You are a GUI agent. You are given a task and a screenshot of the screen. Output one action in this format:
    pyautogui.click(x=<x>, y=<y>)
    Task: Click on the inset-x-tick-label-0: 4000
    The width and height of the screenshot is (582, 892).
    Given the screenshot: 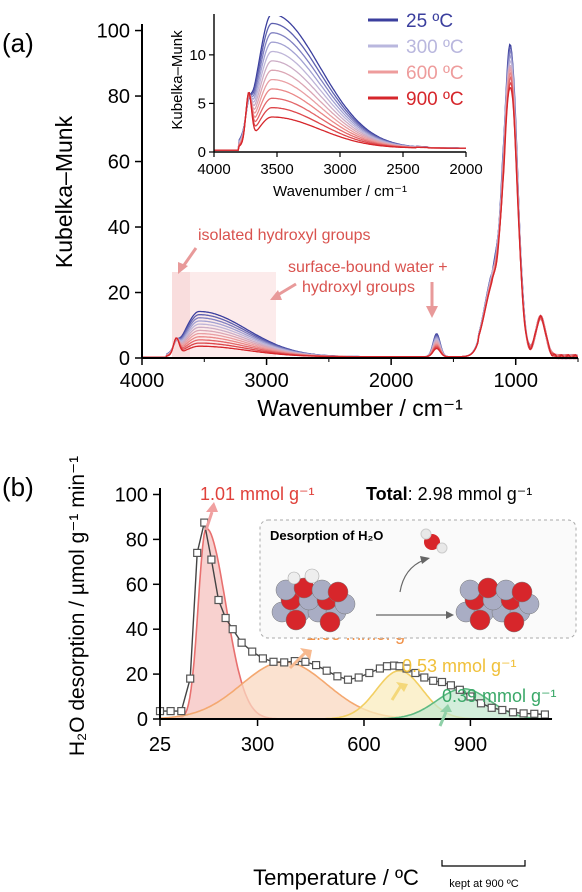 What is the action you would take?
    pyautogui.click(x=213, y=169)
    